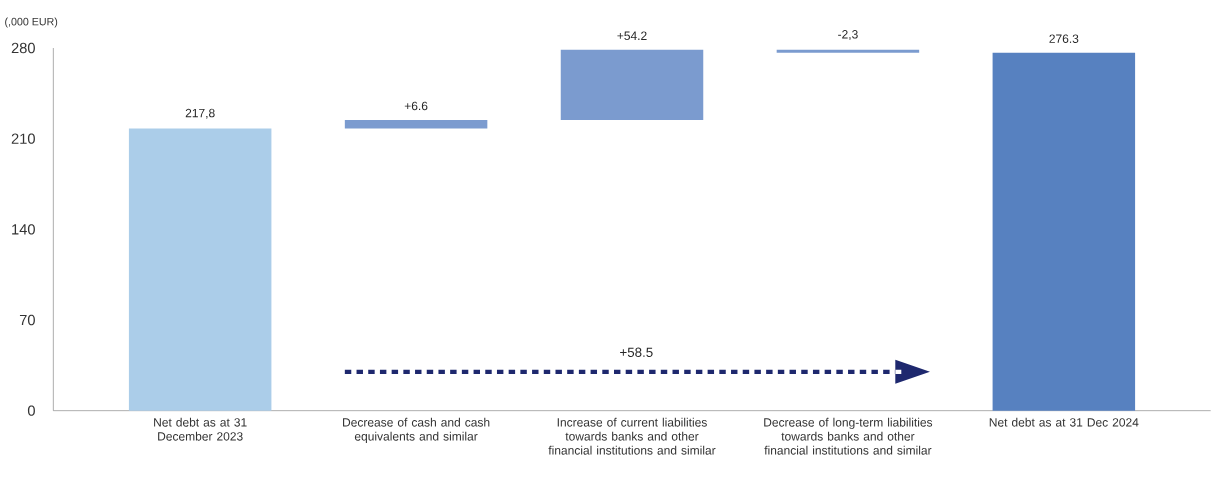 This screenshot has width=1232, height=480. Describe the element at coordinates (1064, 38) in the screenshot. I see `data-label: 276.3` at that location.